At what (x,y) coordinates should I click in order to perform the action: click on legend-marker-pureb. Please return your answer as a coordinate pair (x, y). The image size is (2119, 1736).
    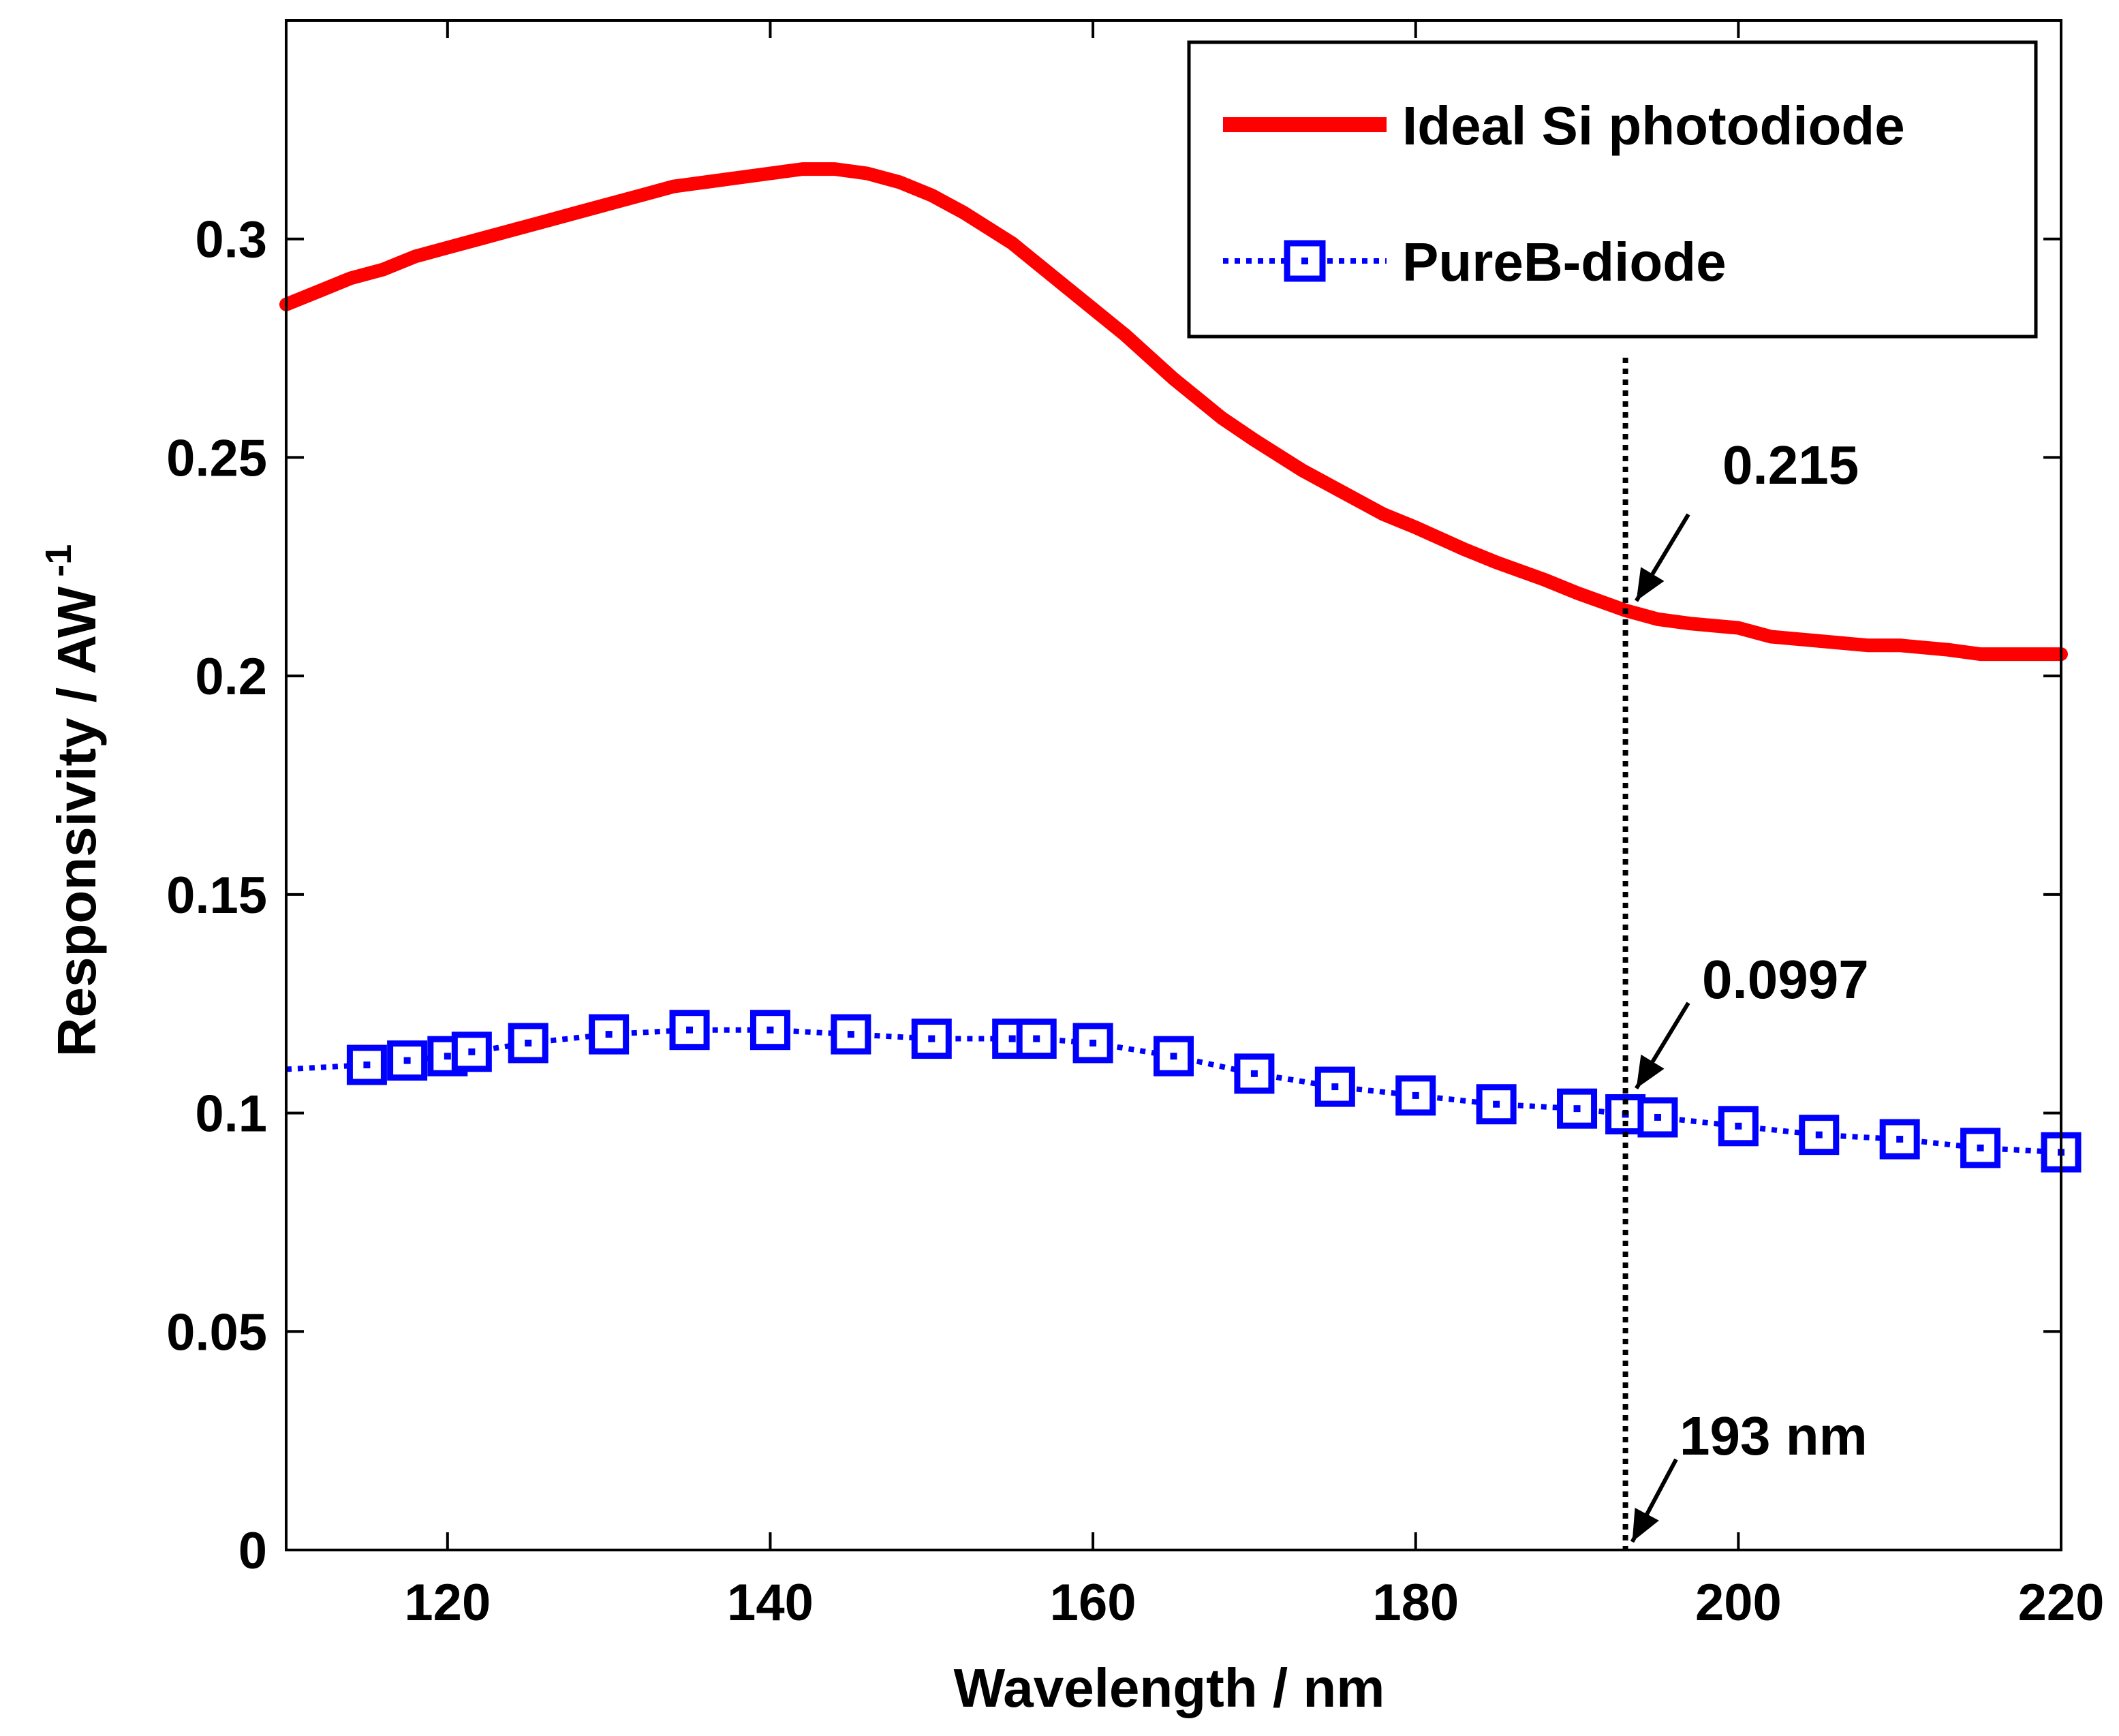
    Looking at the image, I should click on (1305, 261).